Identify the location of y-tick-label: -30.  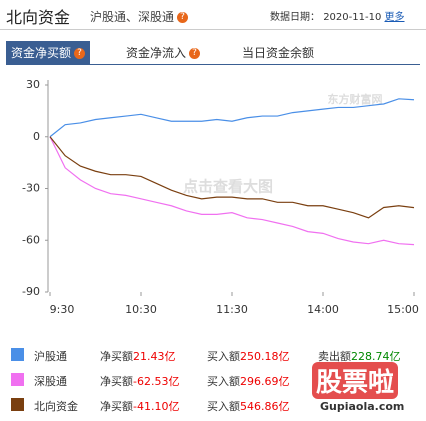
(31, 188).